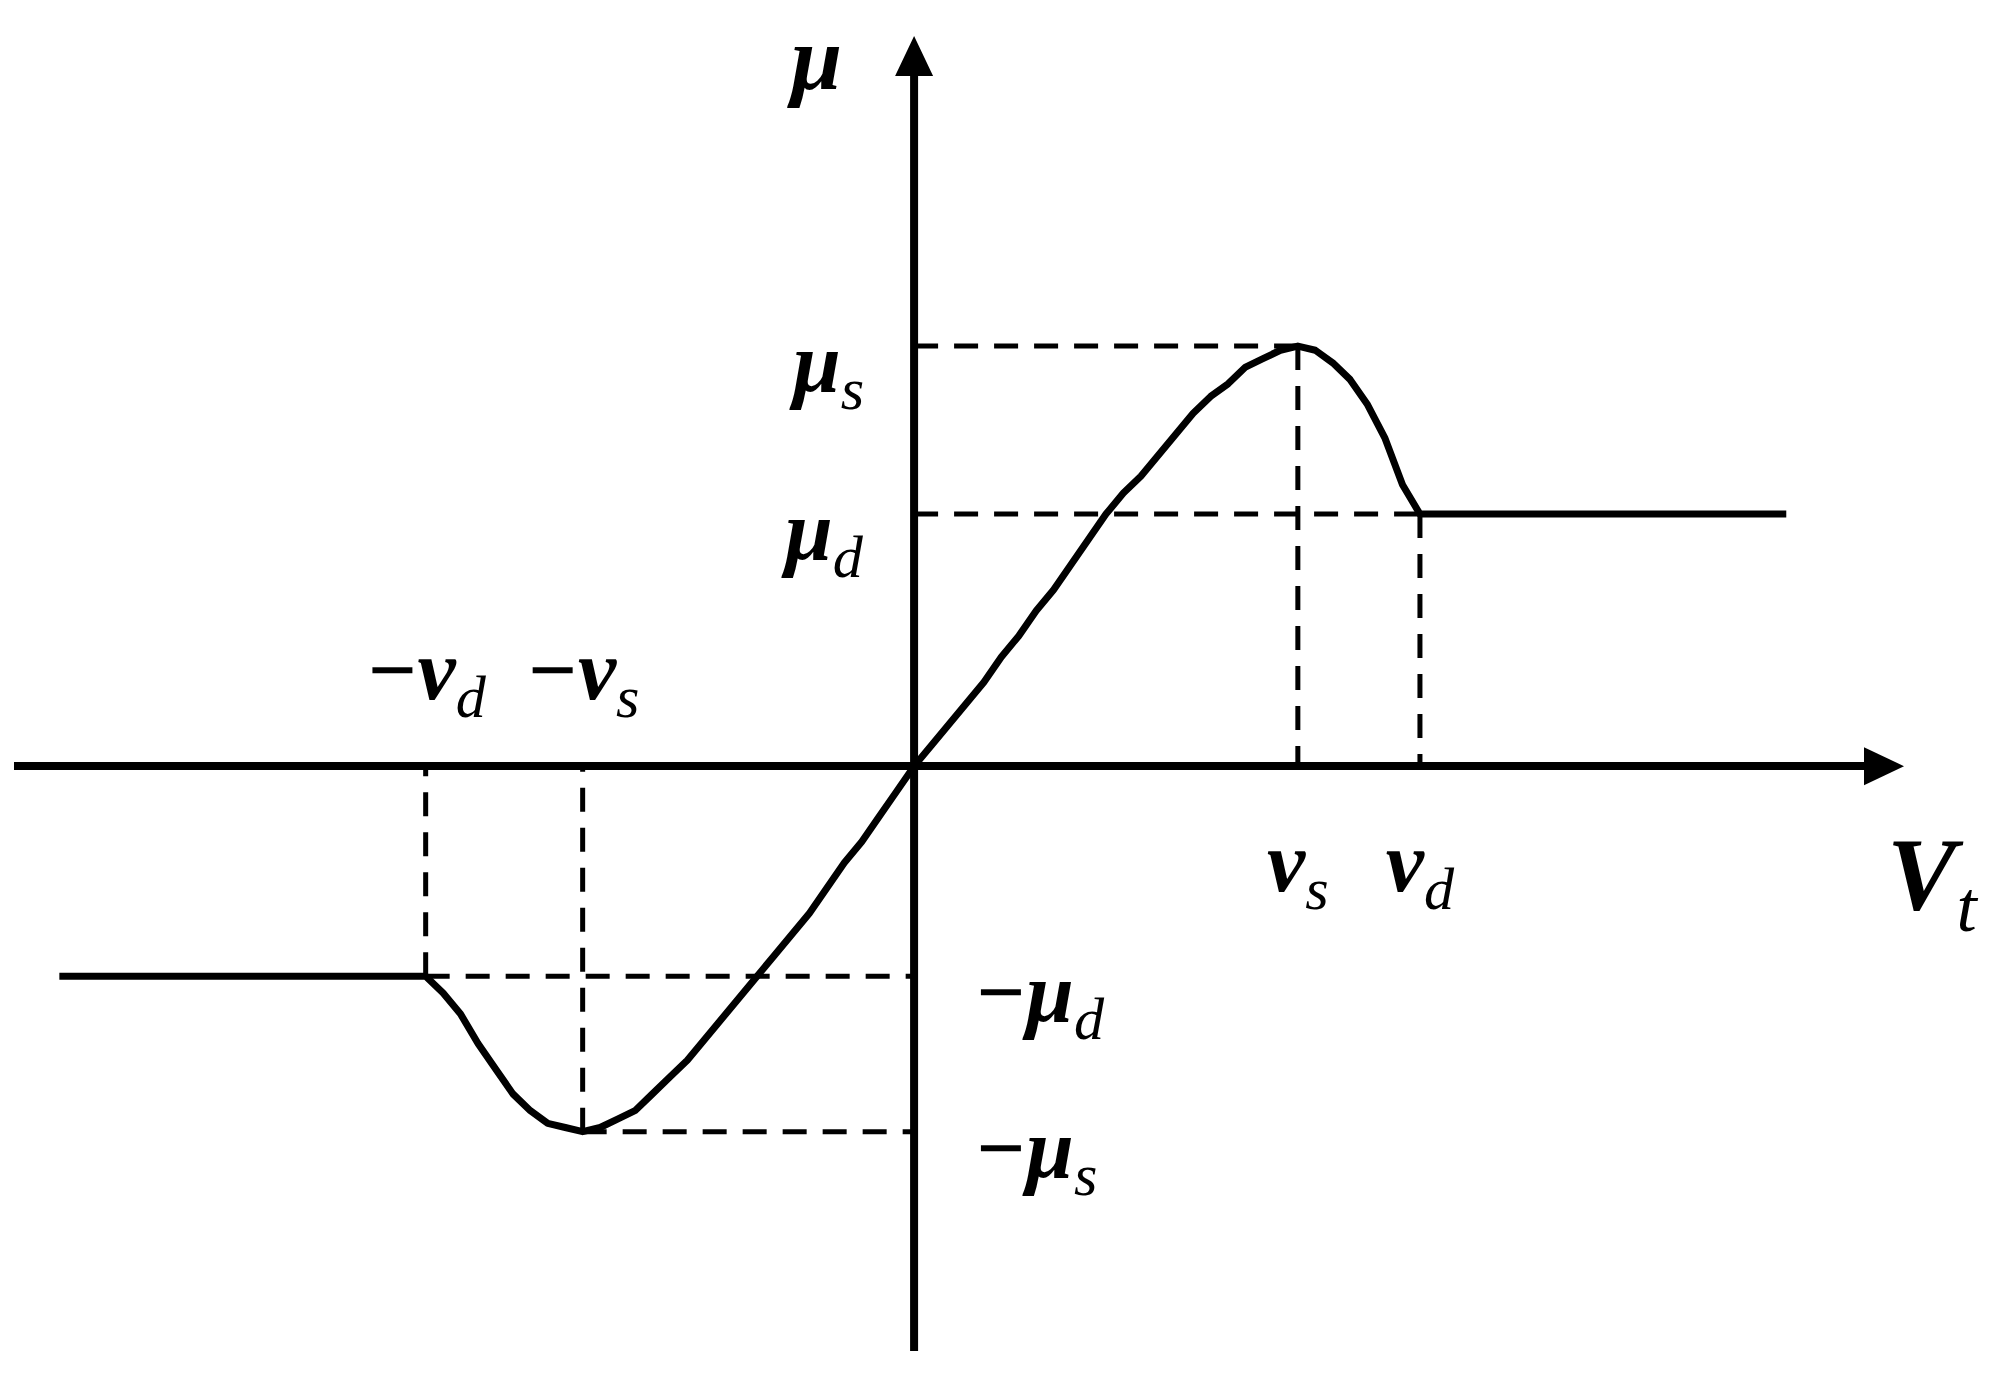  What do you see at coordinates (827, 368) in the screenshot?
I see `annotation: μ$_{s}$` at bounding box center [827, 368].